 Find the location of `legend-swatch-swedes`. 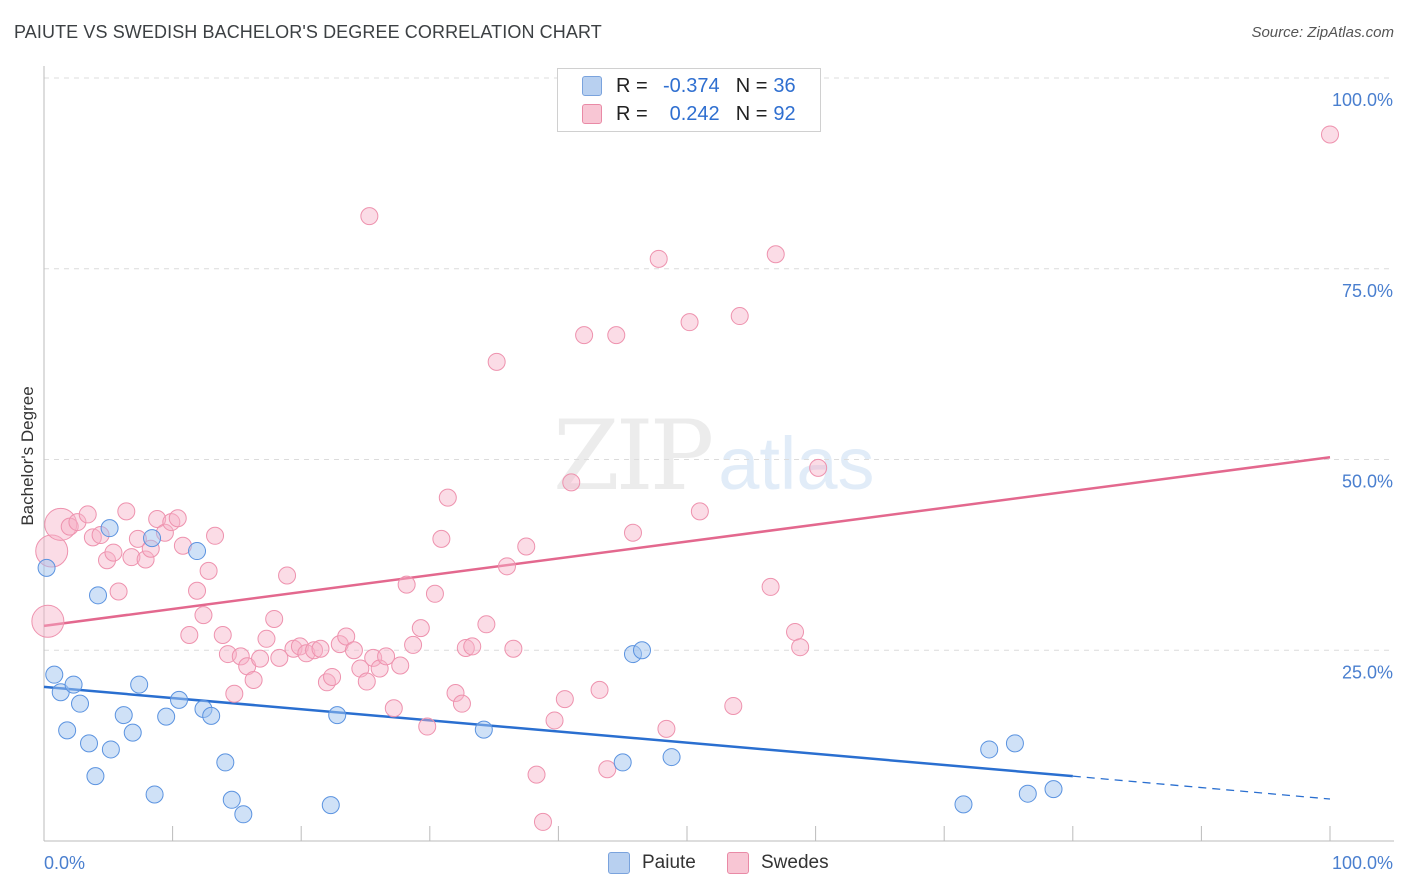

legend-swatch-swedes is located at coordinates (738, 863).